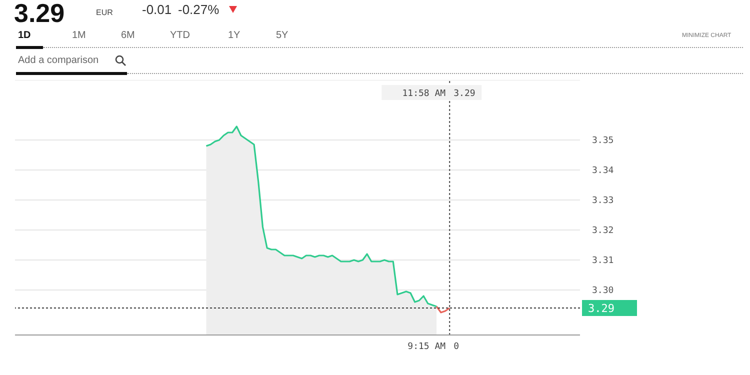  I want to click on annotation: 11:58 AM, so click(424, 94).